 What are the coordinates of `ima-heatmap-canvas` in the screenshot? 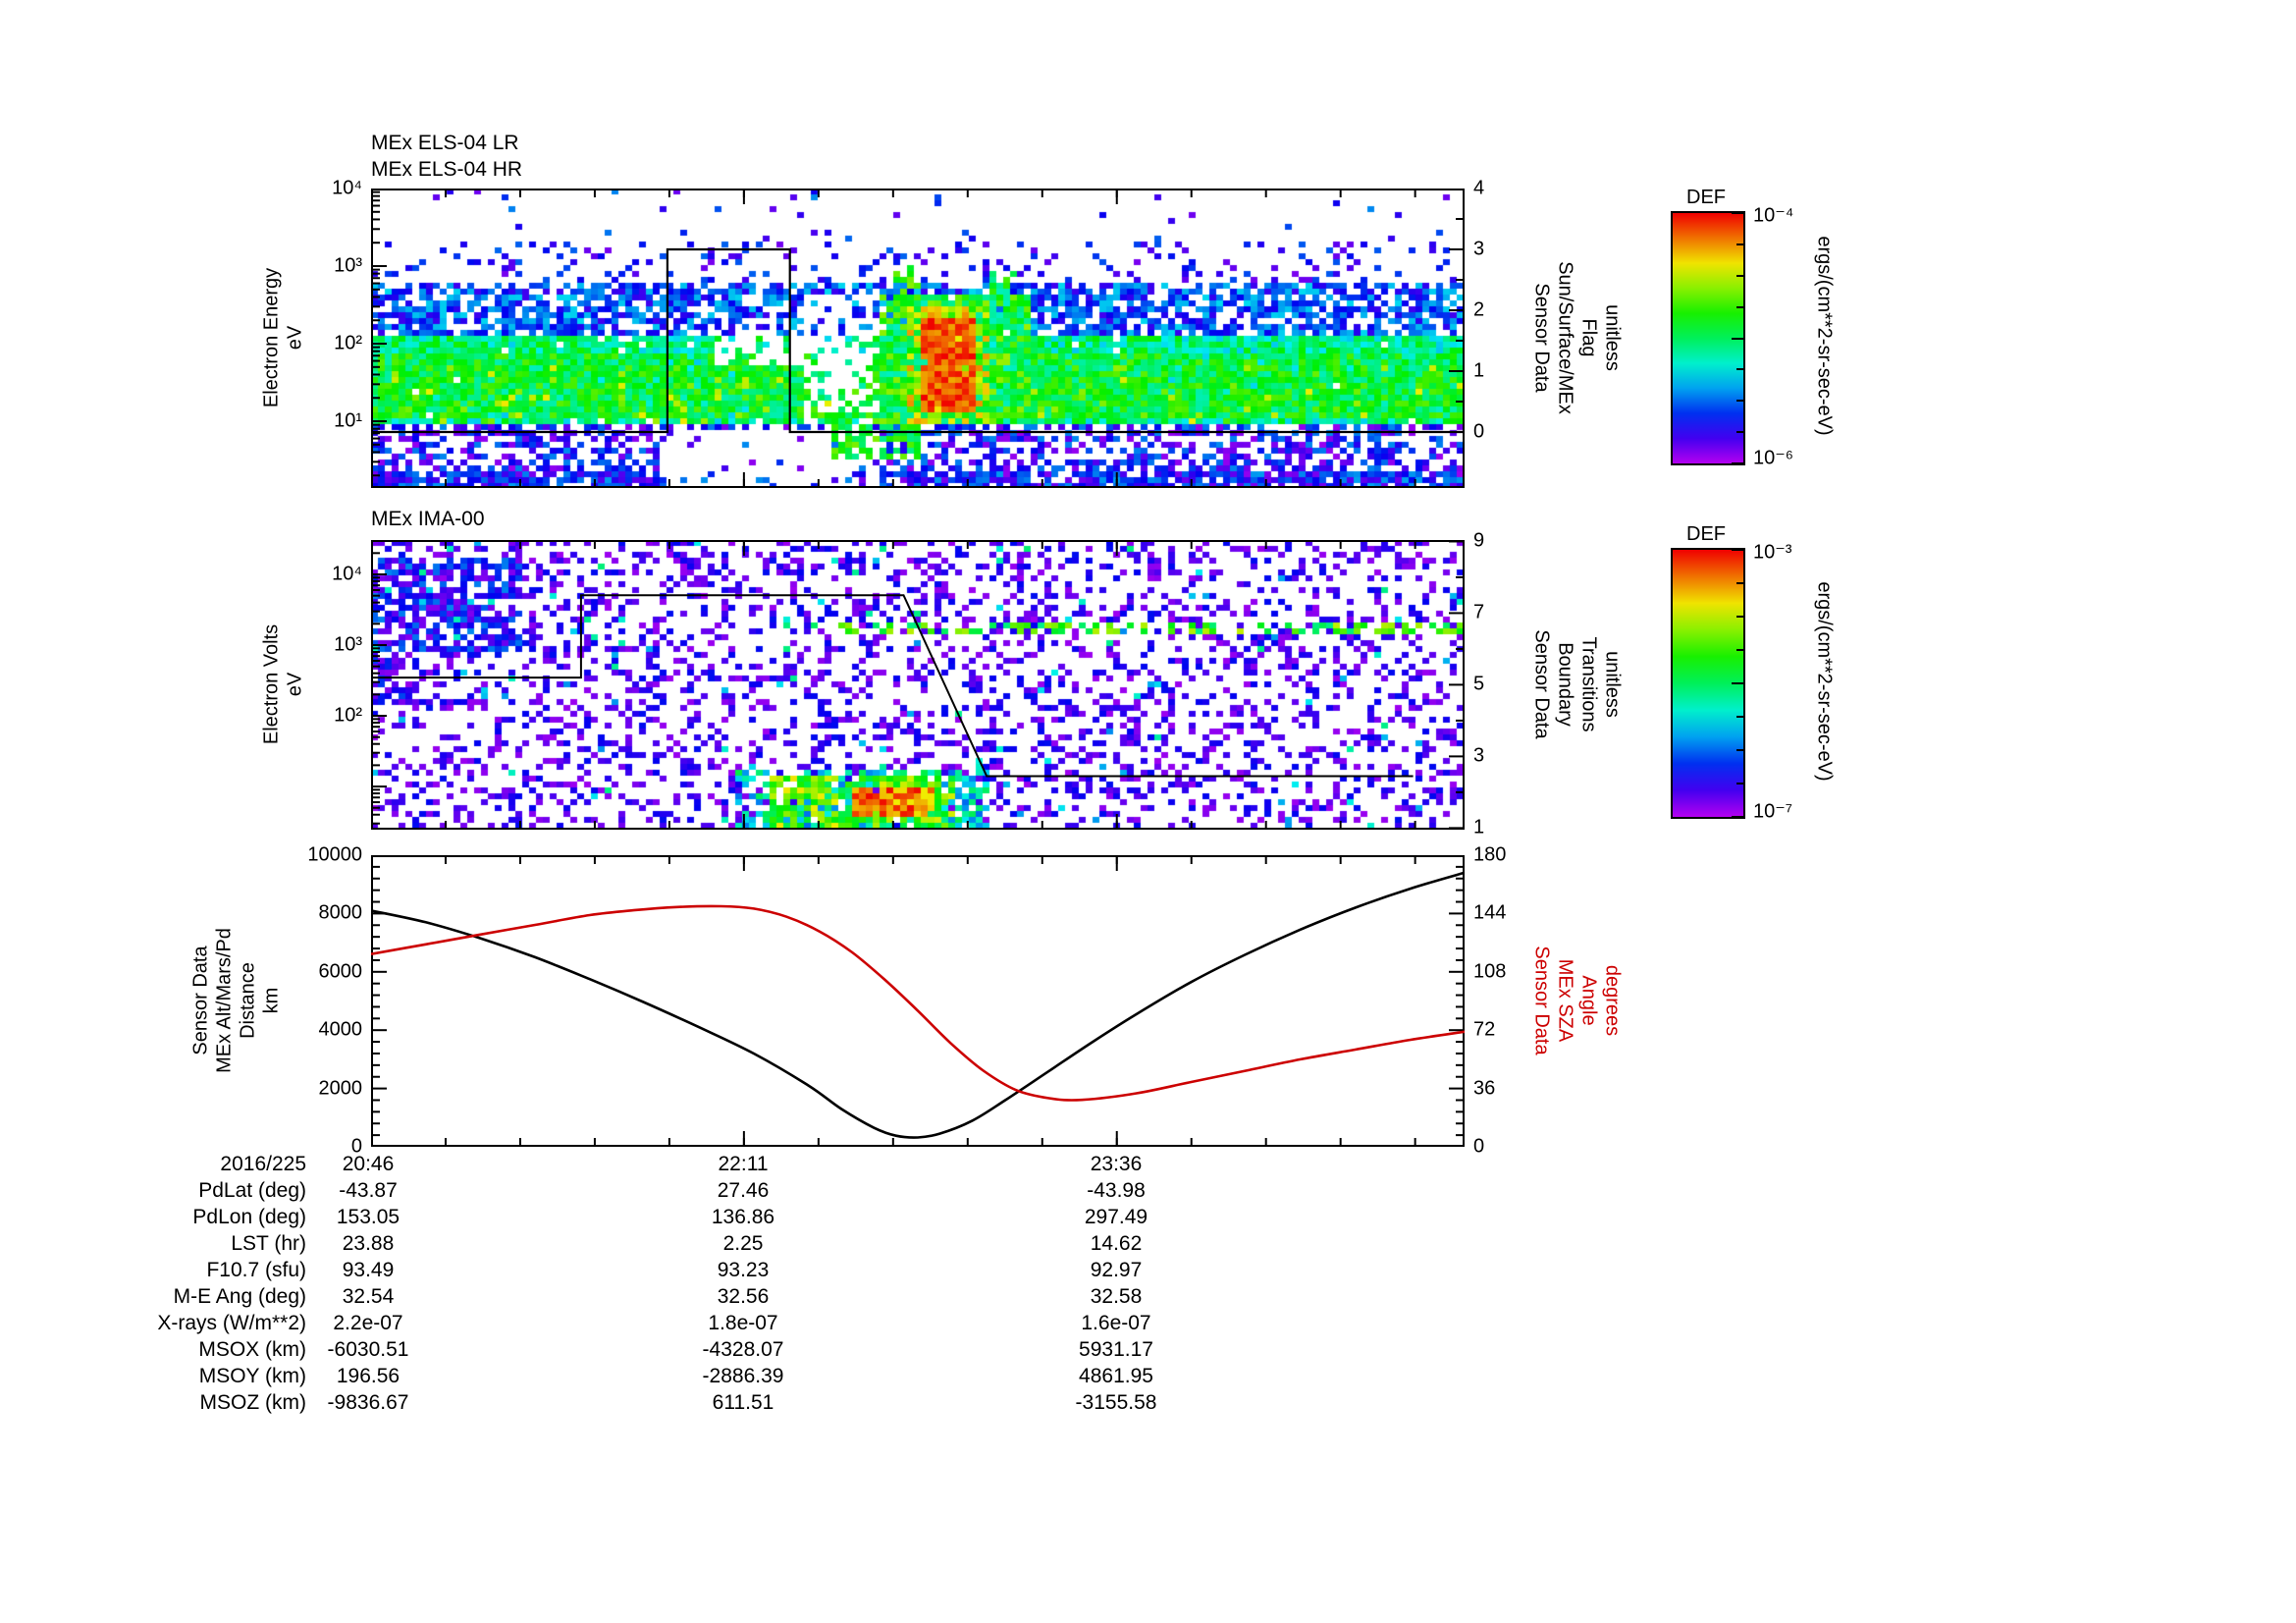 It's located at (918, 685).